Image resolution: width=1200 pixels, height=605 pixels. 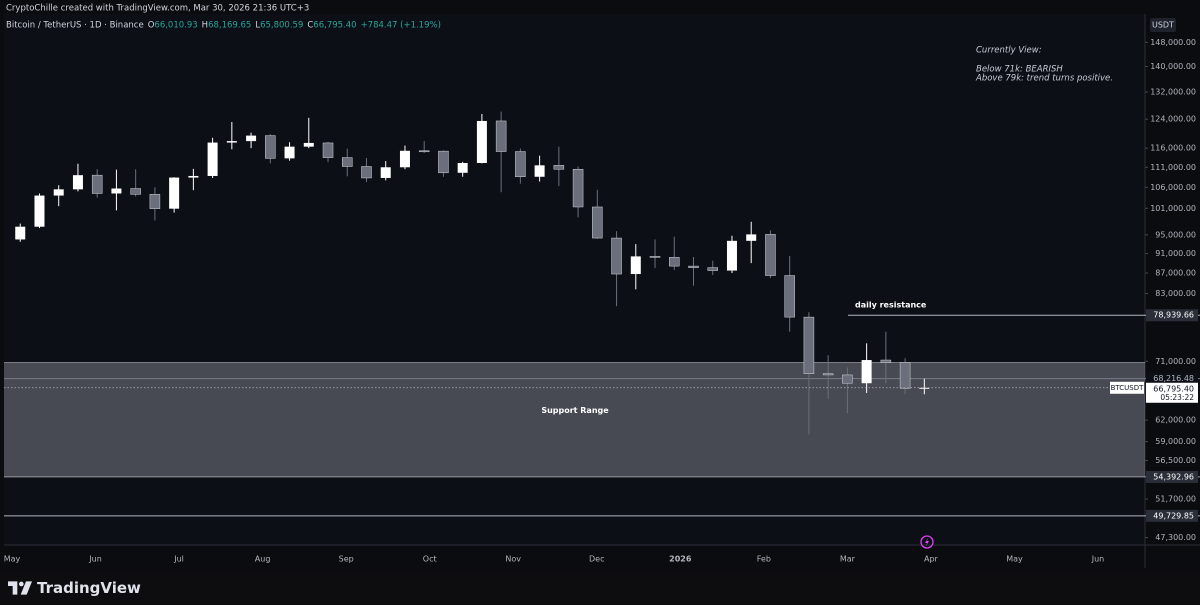 What do you see at coordinates (263, 559) in the screenshot?
I see `x-tick-label: Aug` at bounding box center [263, 559].